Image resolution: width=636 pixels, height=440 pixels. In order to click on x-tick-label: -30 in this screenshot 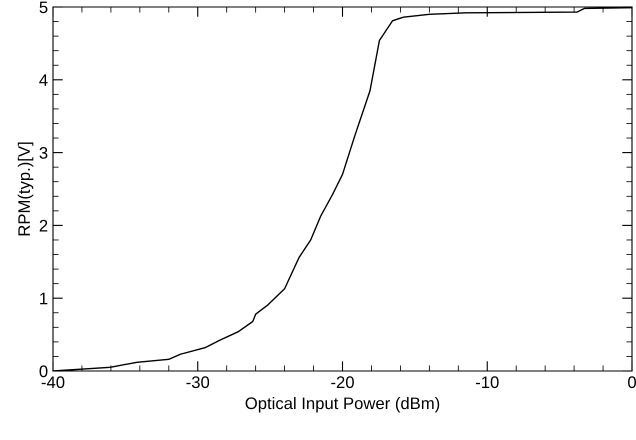, I will do `click(198, 382)`.